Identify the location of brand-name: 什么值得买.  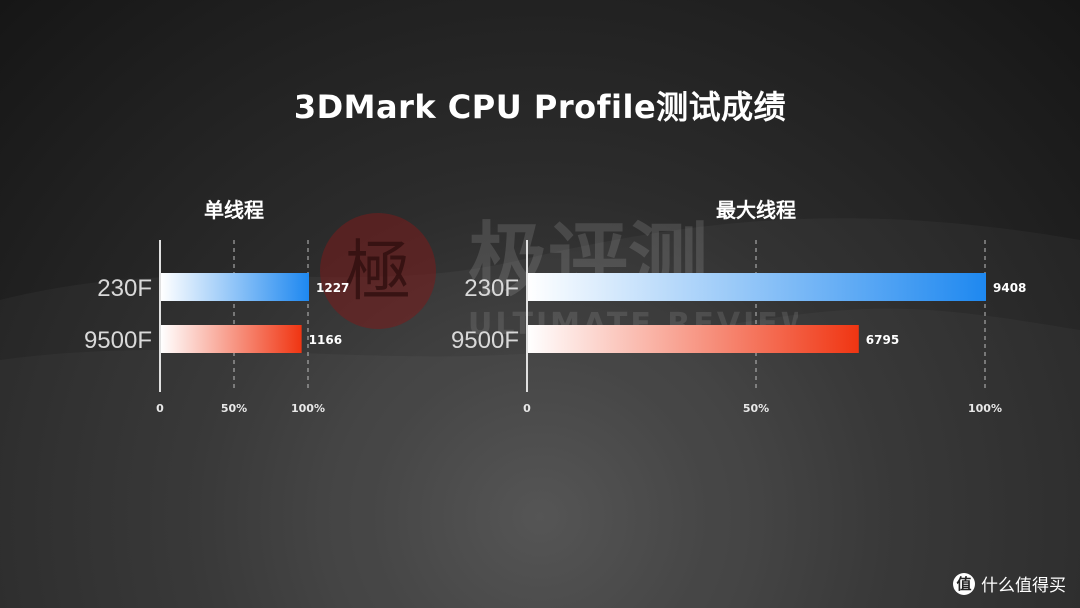
(1023, 586).